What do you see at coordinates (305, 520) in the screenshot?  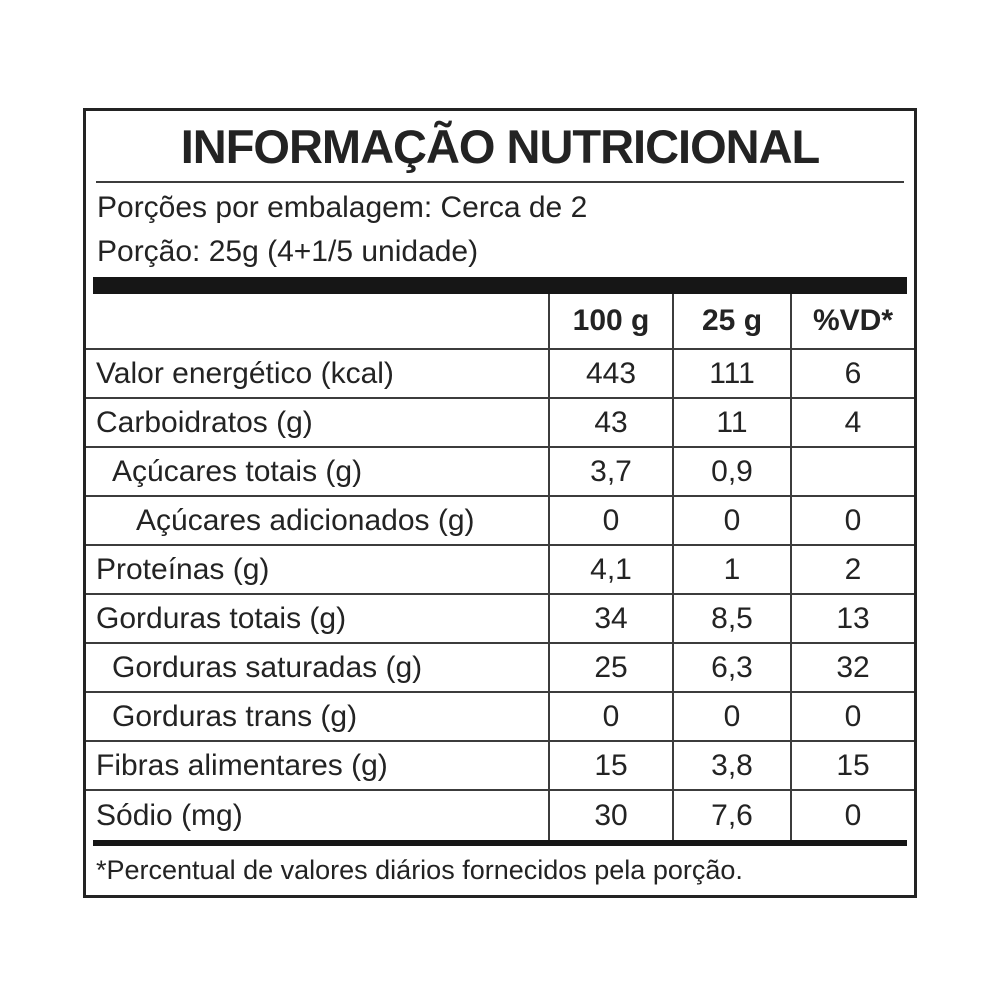 I see `nutrient-label: Açúcares adicionados (g)` at bounding box center [305, 520].